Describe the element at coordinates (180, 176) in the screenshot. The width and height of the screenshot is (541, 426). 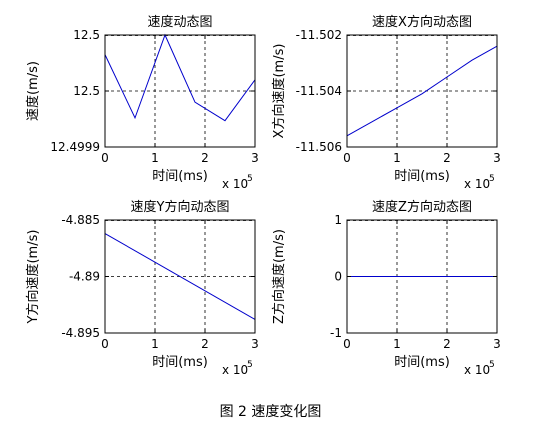
I see `chart1-xlabel: 时间(ms)` at that location.